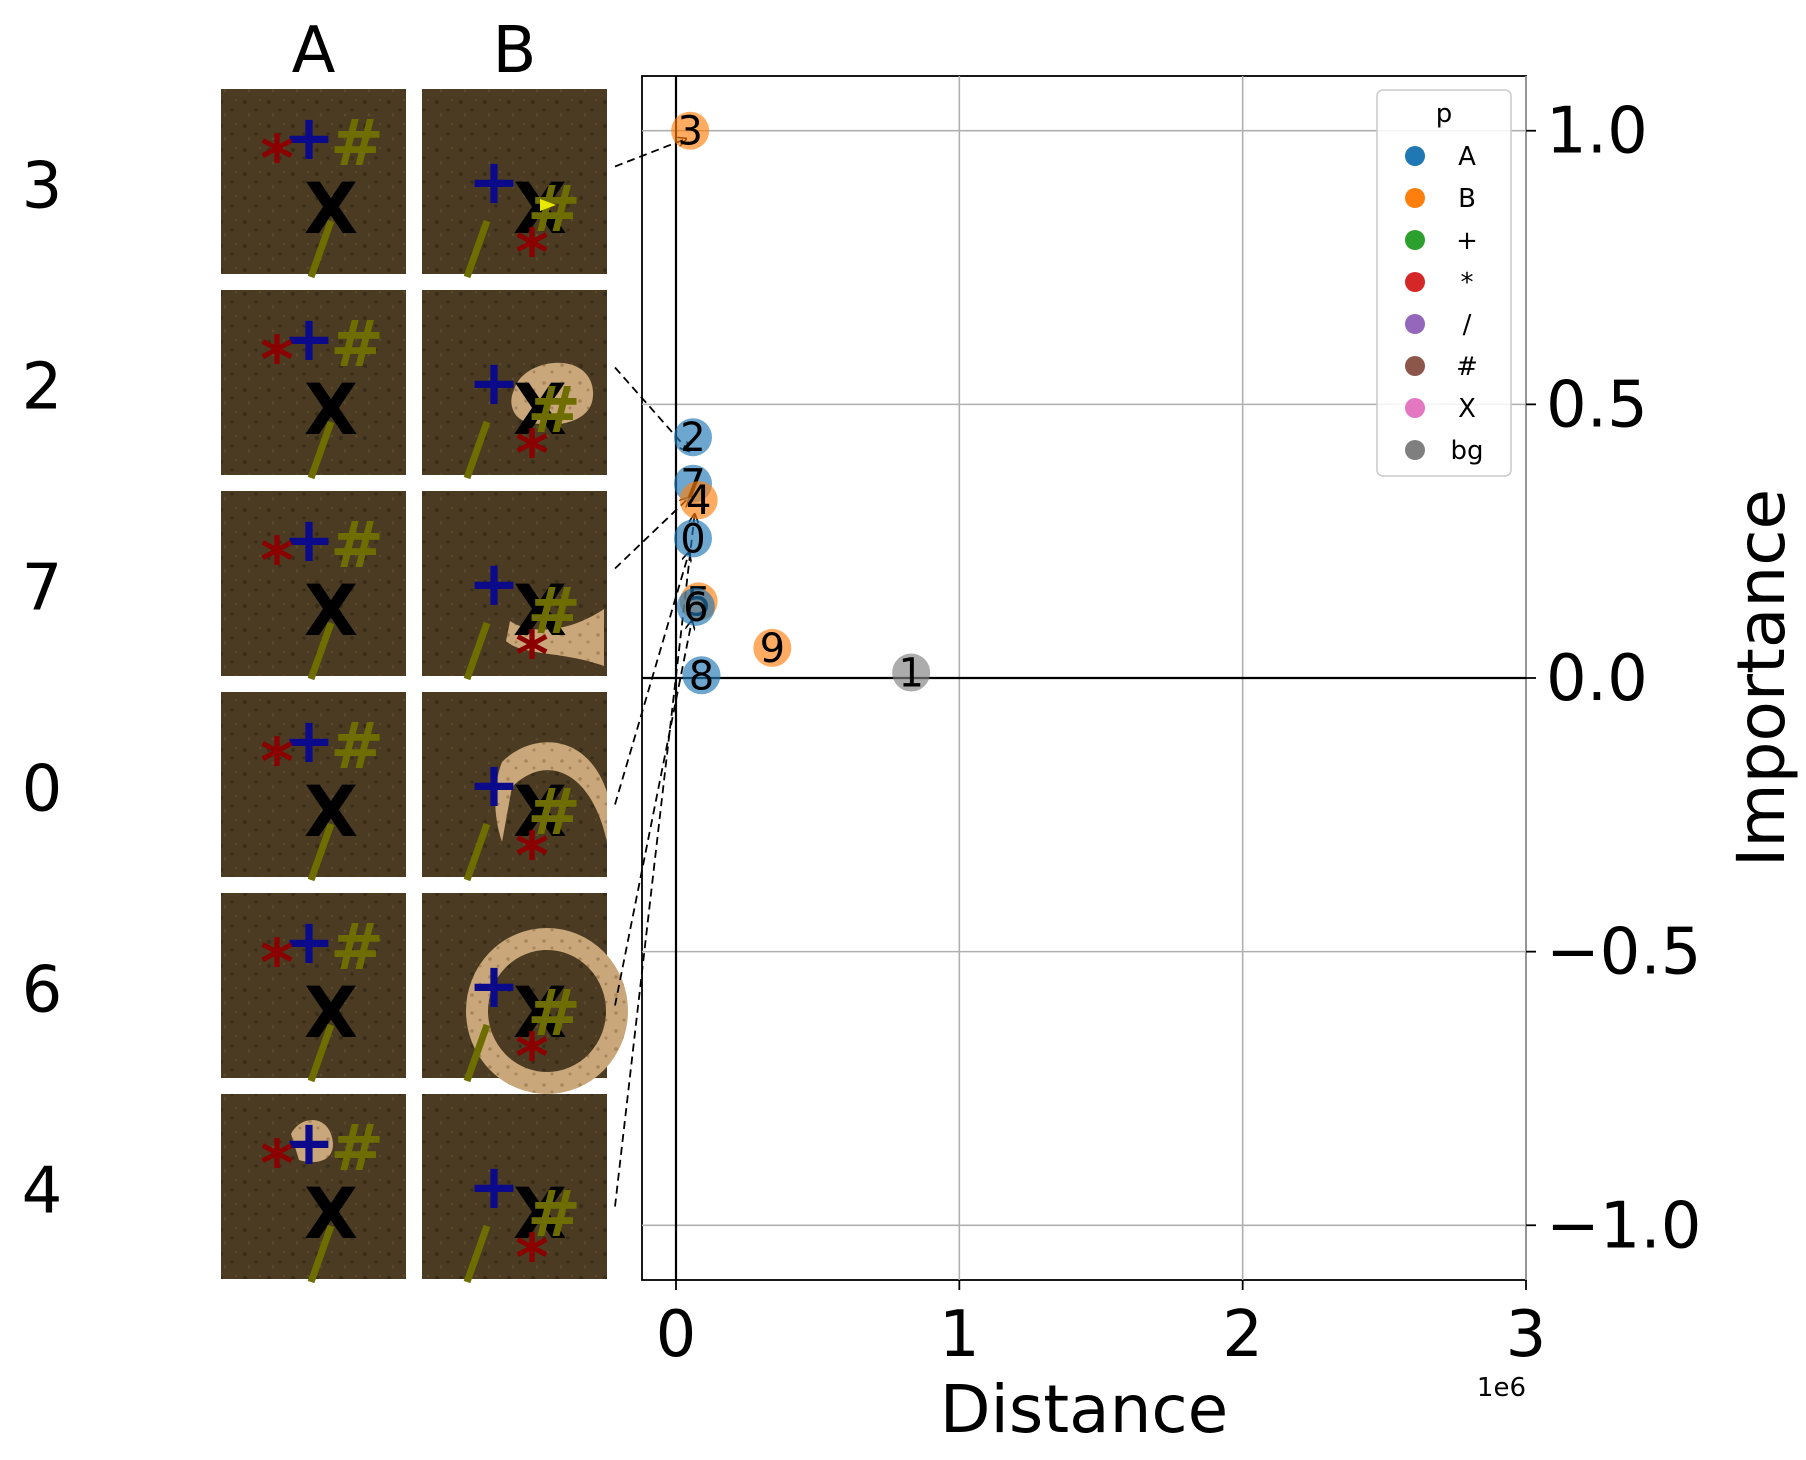  What do you see at coordinates (1597, 405) in the screenshot?
I see `y-tick-label: 0.5` at bounding box center [1597, 405].